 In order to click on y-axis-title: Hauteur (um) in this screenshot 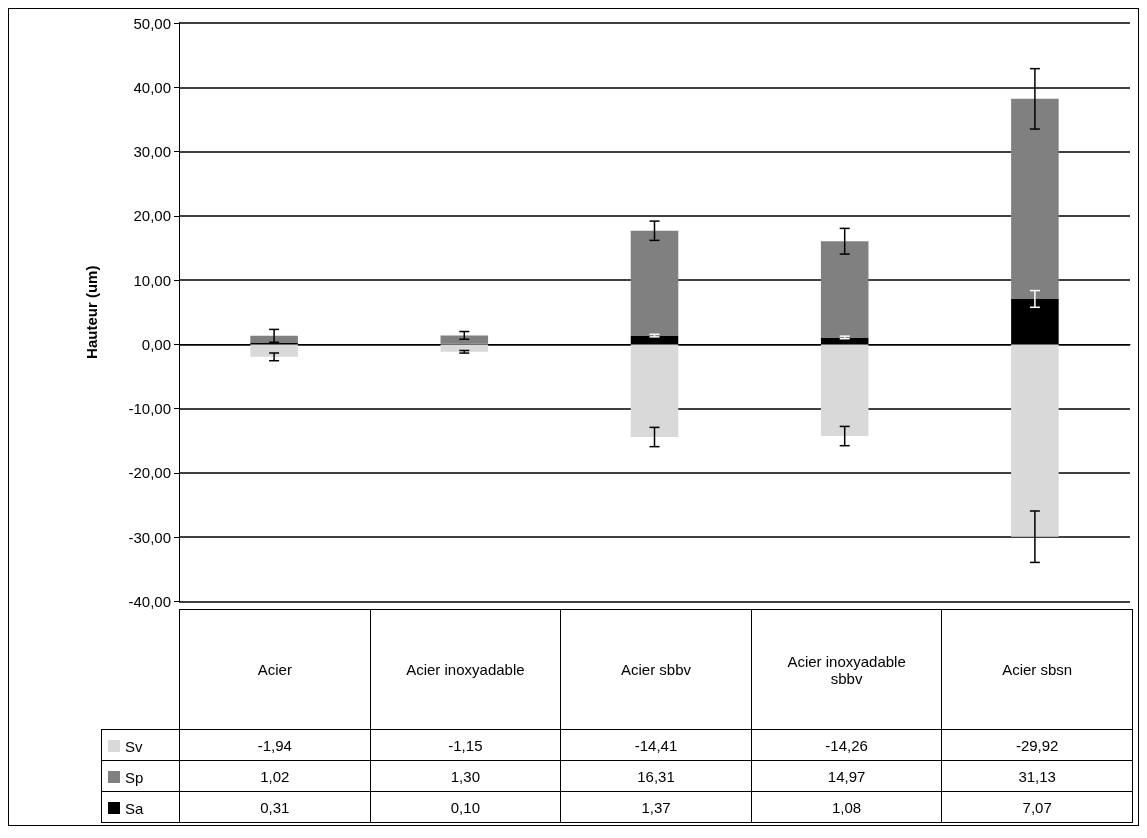, I will do `click(91, 312)`.